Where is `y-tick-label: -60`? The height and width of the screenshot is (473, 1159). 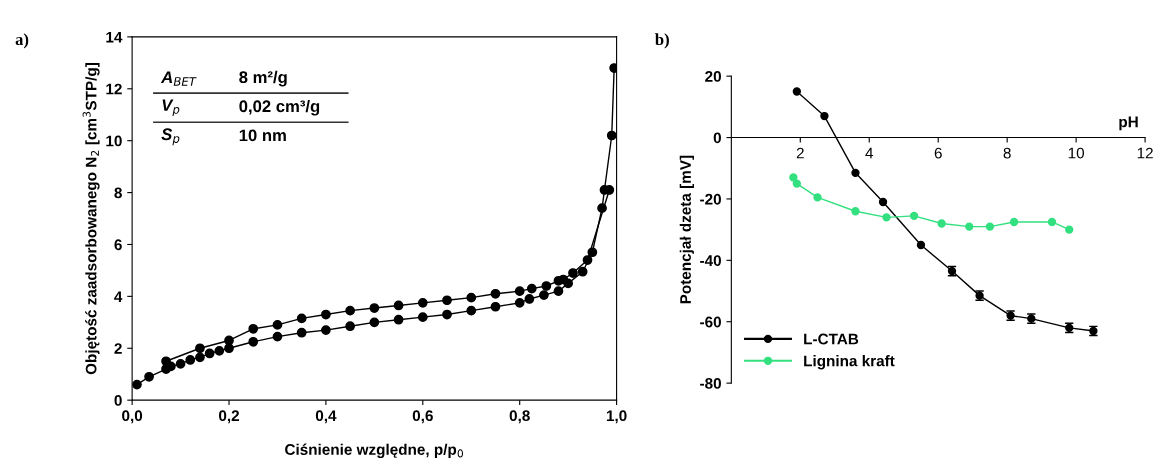
y-tick-label: -60 is located at coordinates (710, 322).